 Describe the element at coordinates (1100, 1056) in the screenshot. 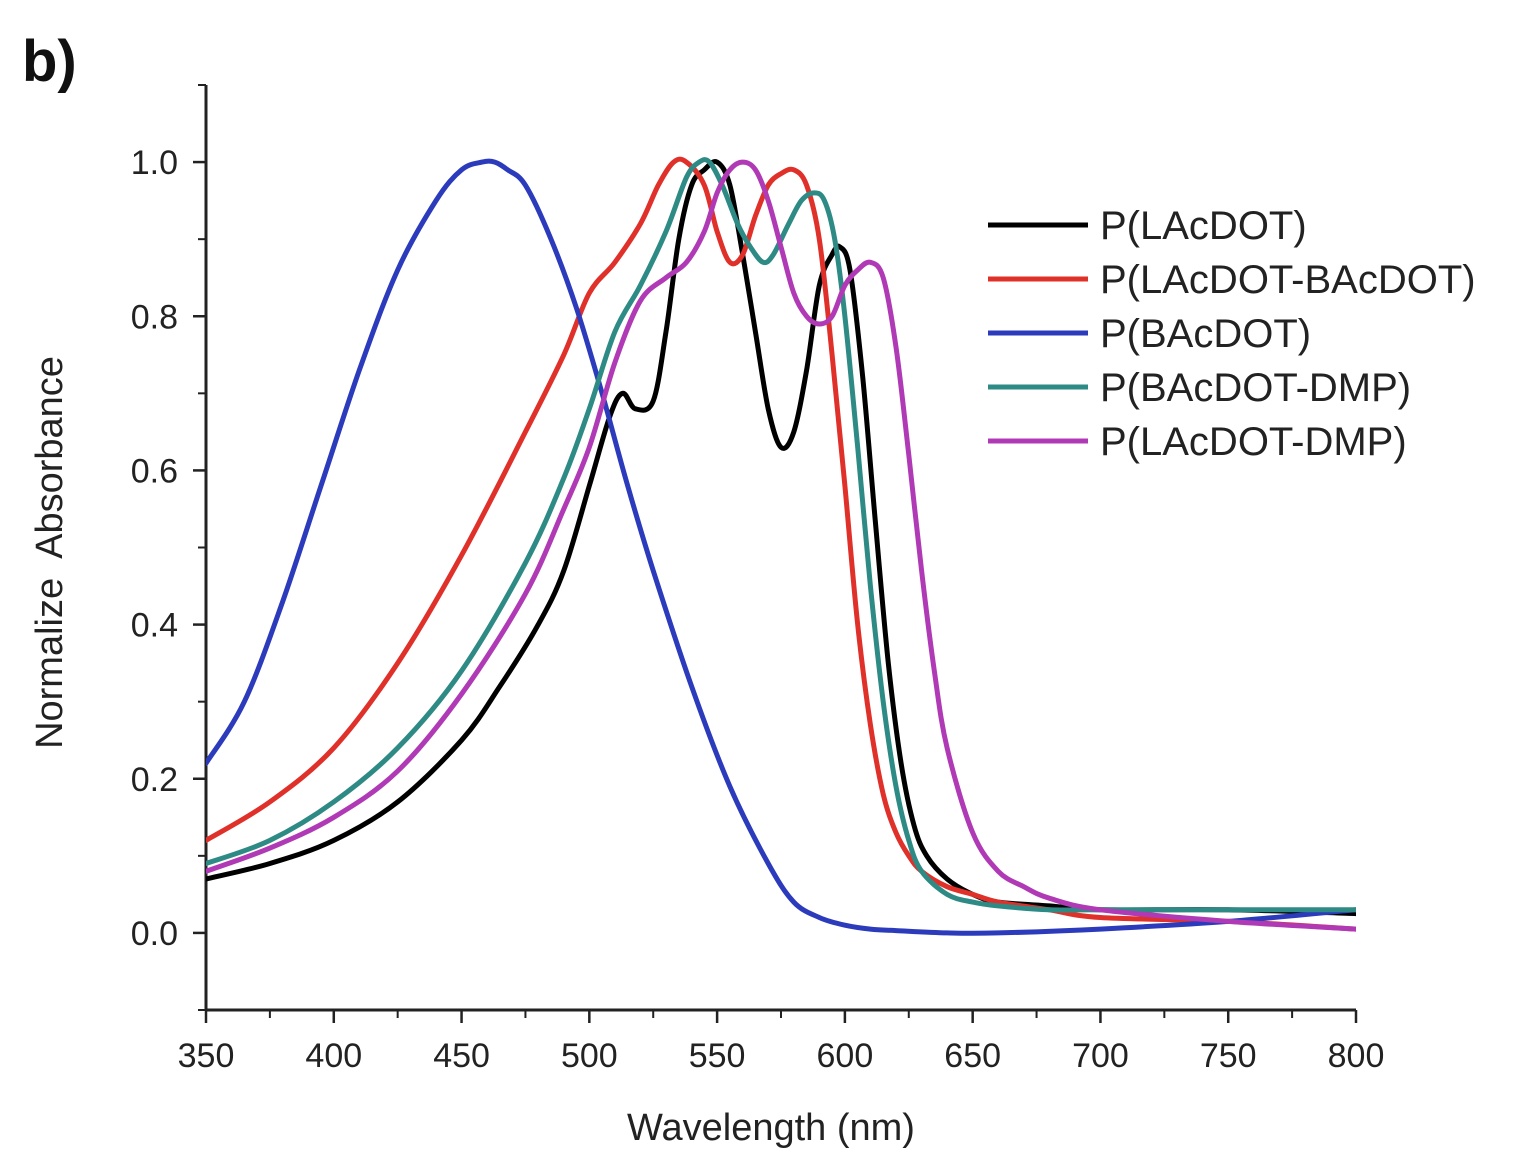

I see `x-tick-label: 700` at that location.